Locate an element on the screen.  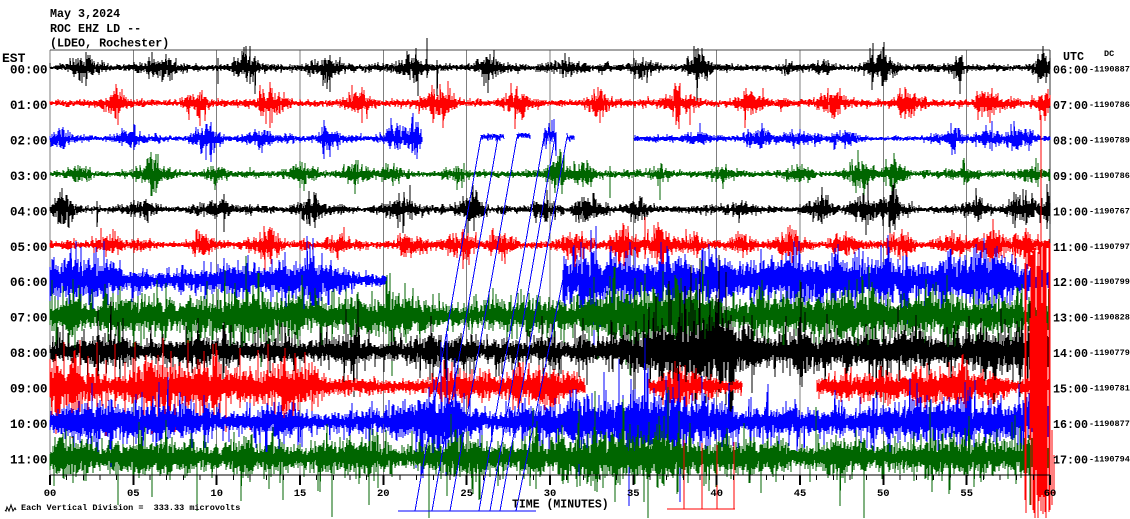
svg-text: 05 is located at coordinates (133, 494).